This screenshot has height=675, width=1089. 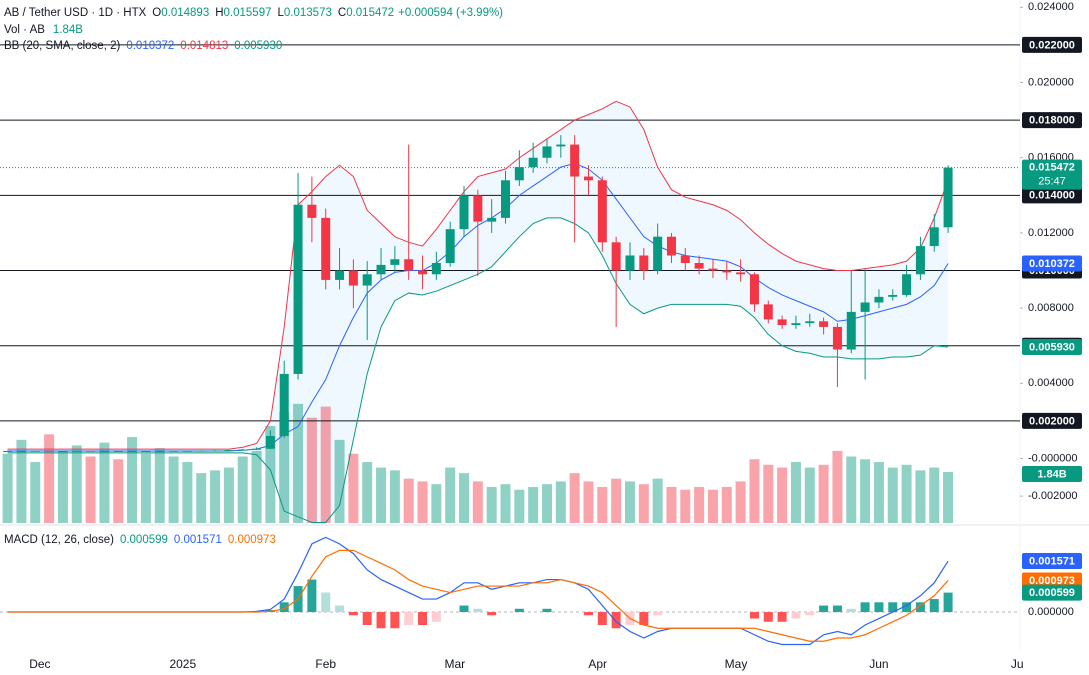 What do you see at coordinates (1051, 308) in the screenshot?
I see `y-tick-label: 0.008000` at bounding box center [1051, 308].